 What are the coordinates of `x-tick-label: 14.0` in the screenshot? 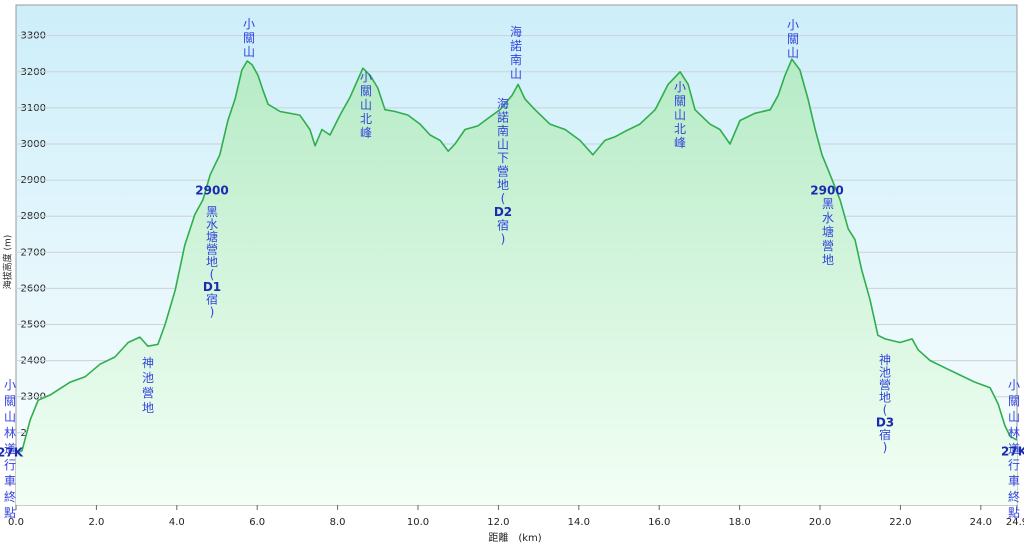 It's located at (579, 522).